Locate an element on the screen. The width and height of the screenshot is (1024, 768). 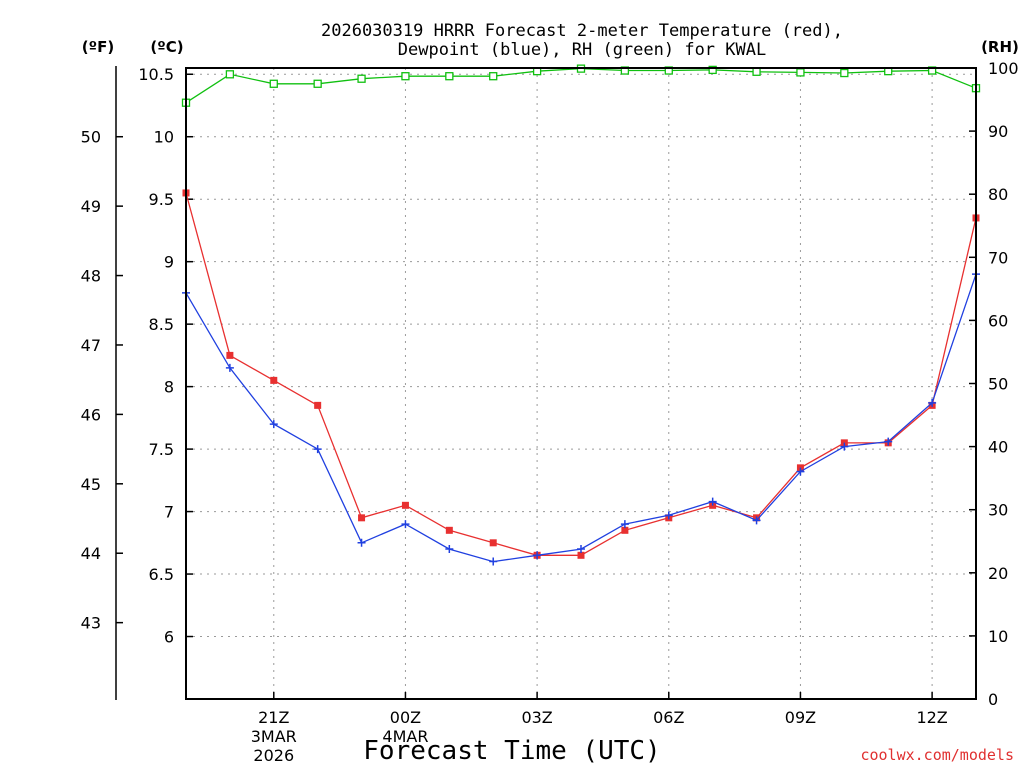
fahrenheit-tick-label: 47 is located at coordinates (91, 345).